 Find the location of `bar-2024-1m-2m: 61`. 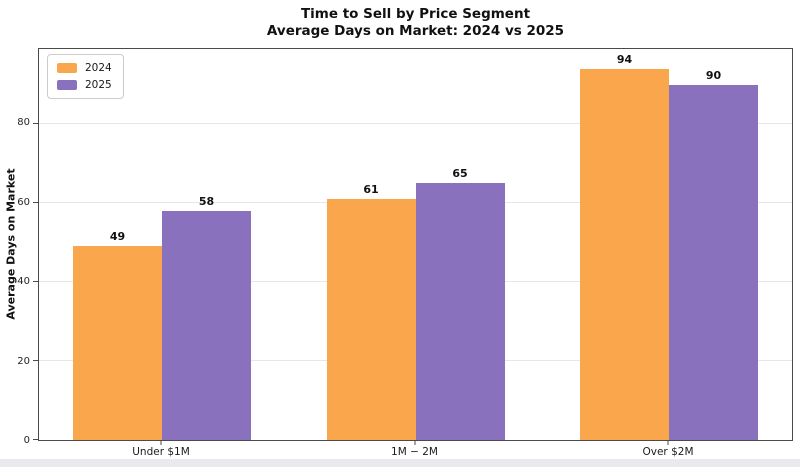

bar-2024-1m-2m: 61 is located at coordinates (371, 311).